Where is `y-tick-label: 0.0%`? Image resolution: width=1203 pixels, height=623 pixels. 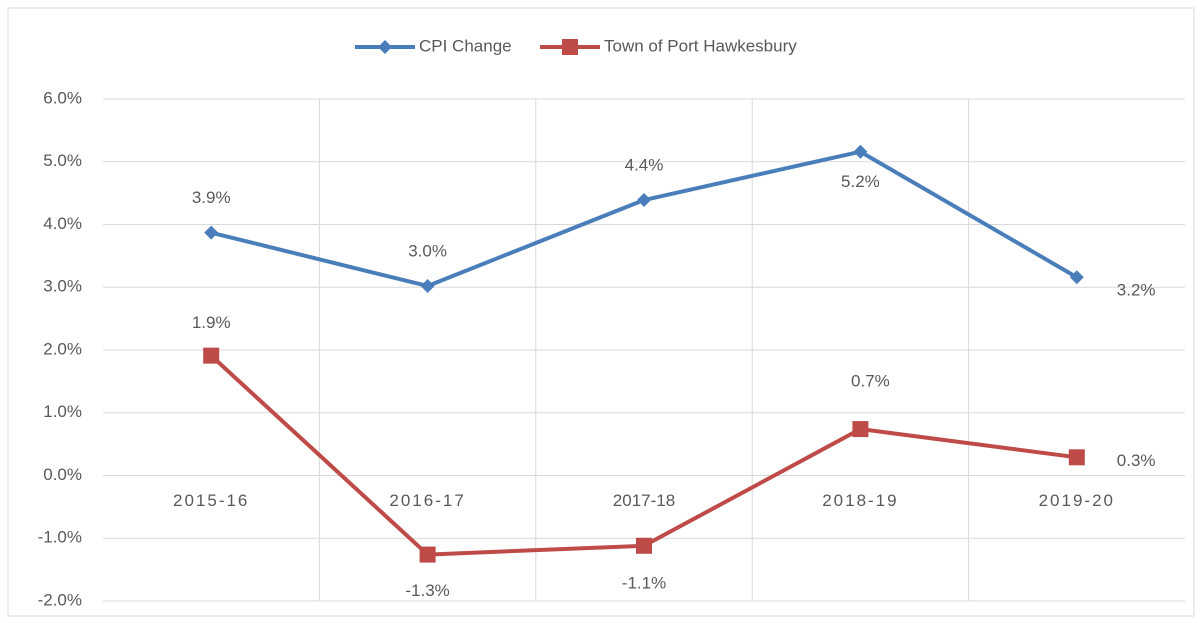 y-tick-label: 0.0% is located at coordinates (62, 474).